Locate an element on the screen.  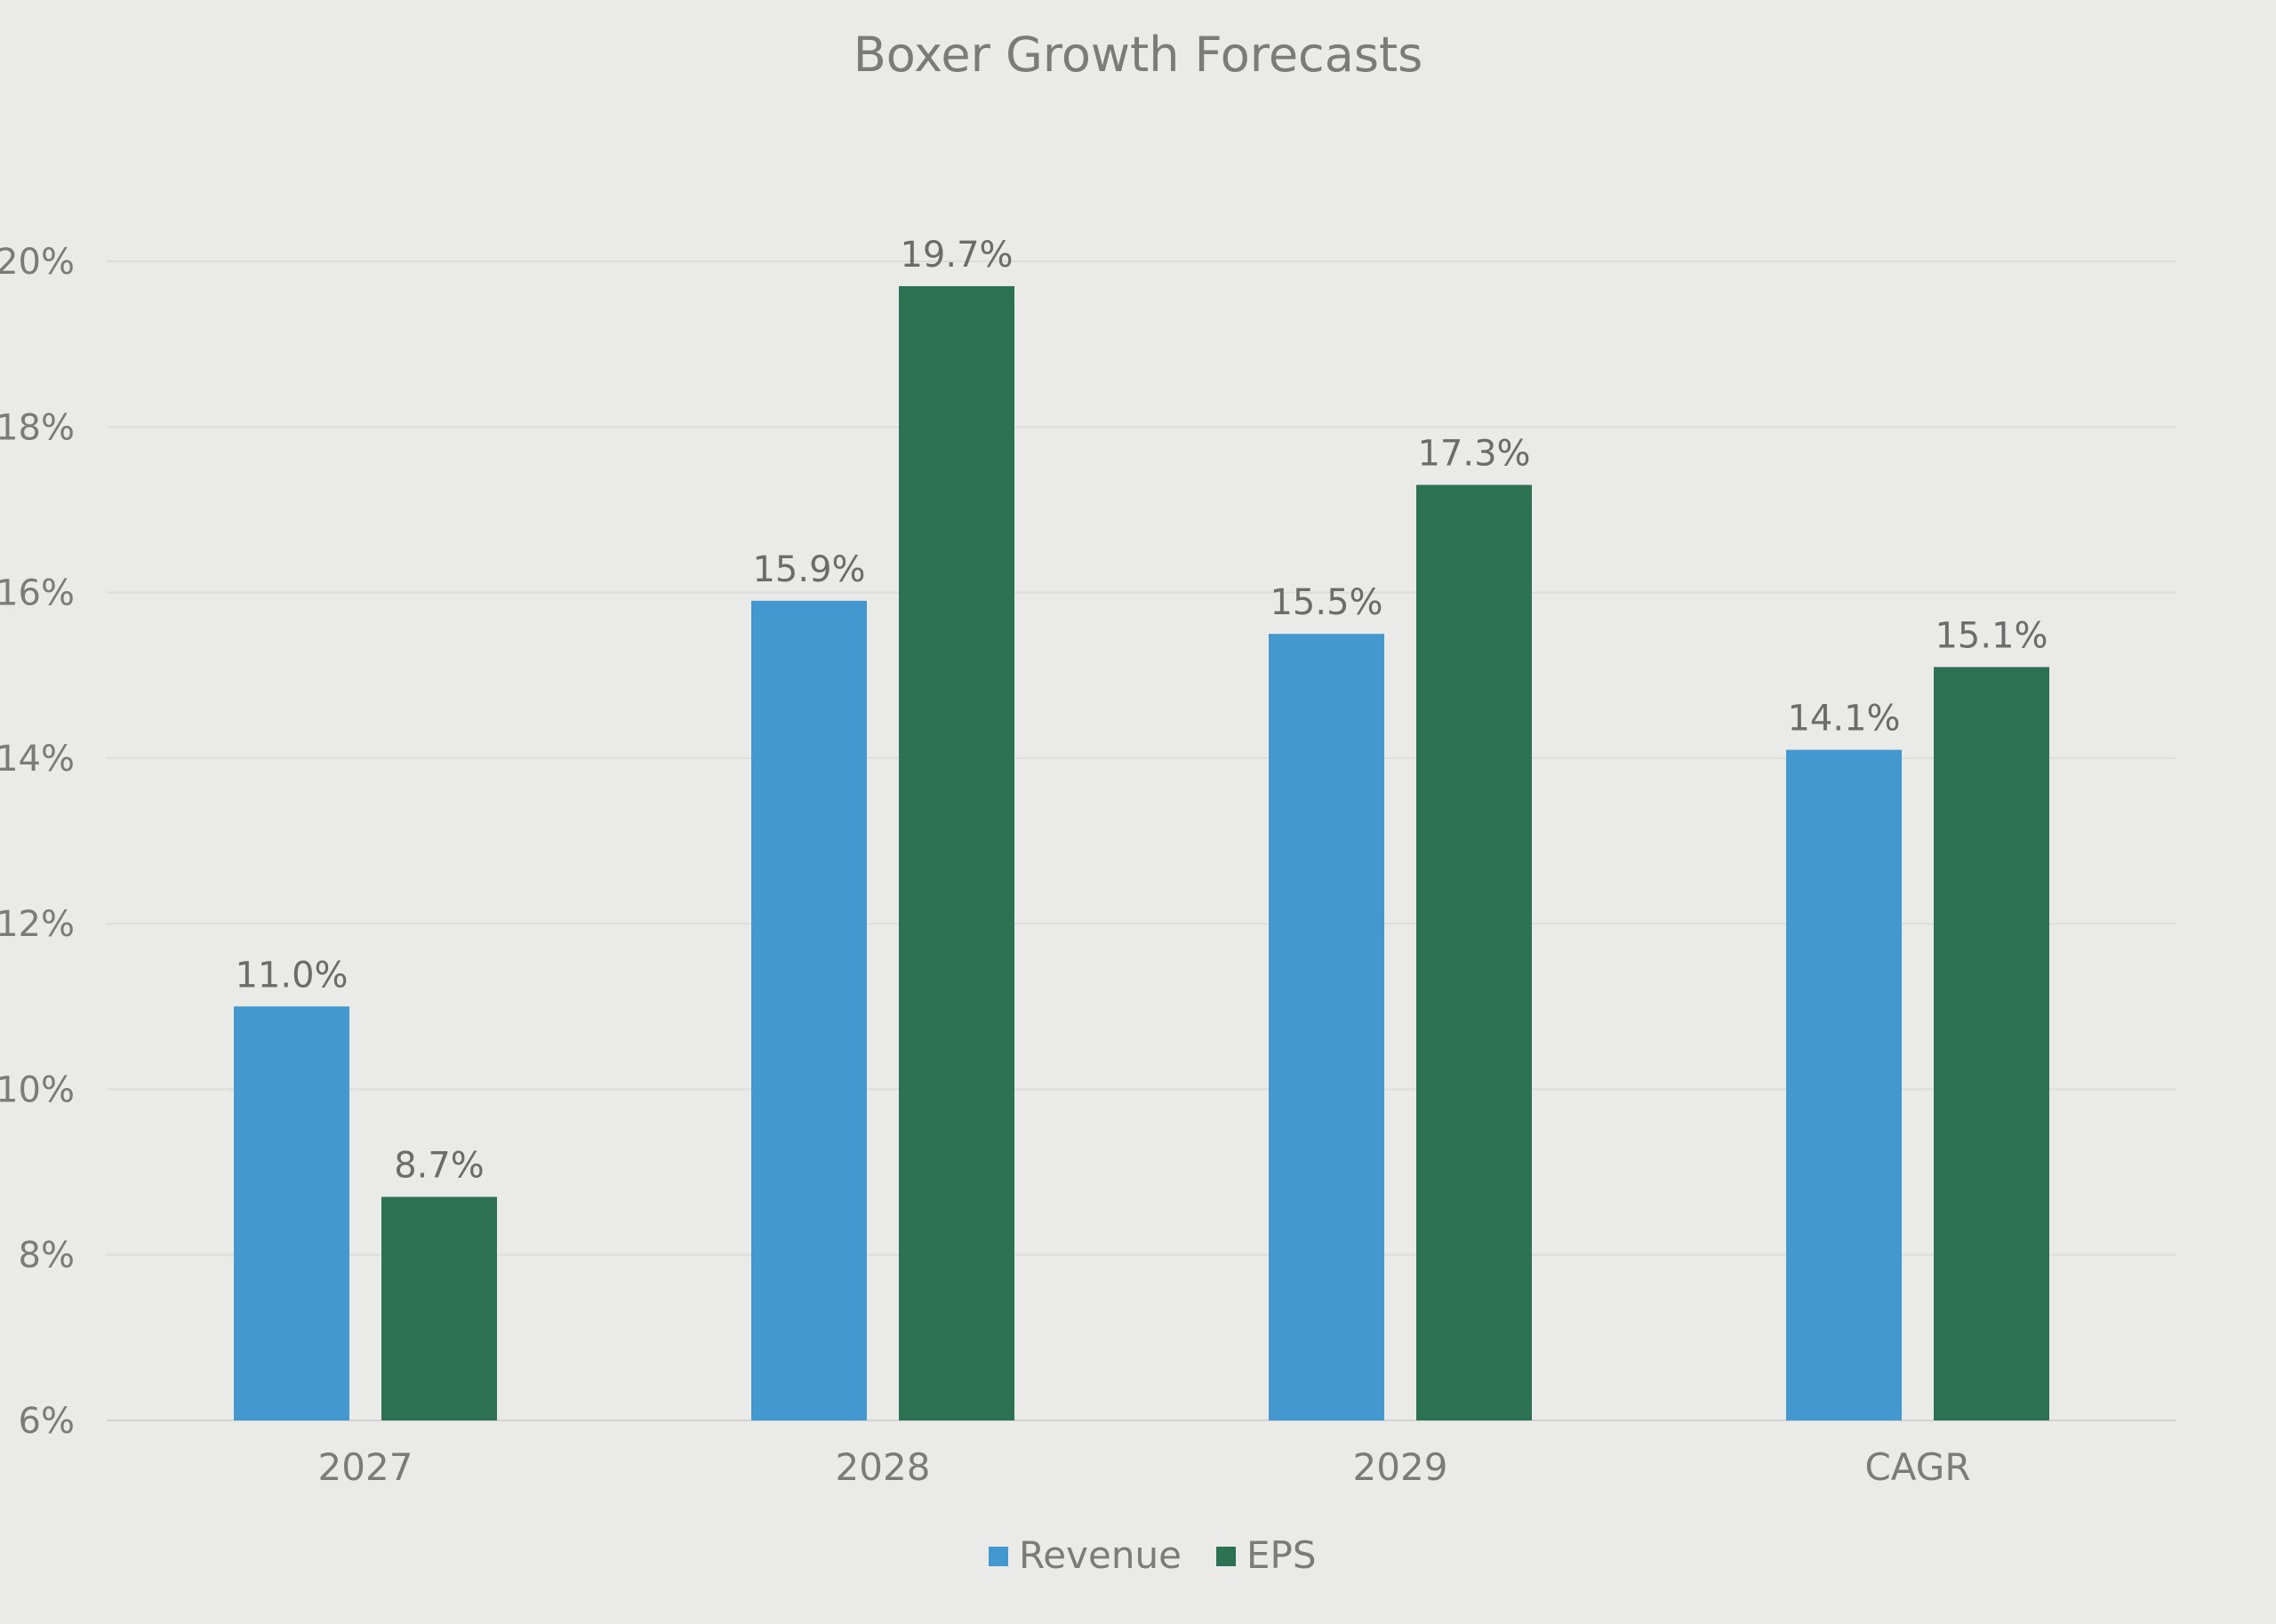
data-label: 14.1% is located at coordinates (1844, 719).